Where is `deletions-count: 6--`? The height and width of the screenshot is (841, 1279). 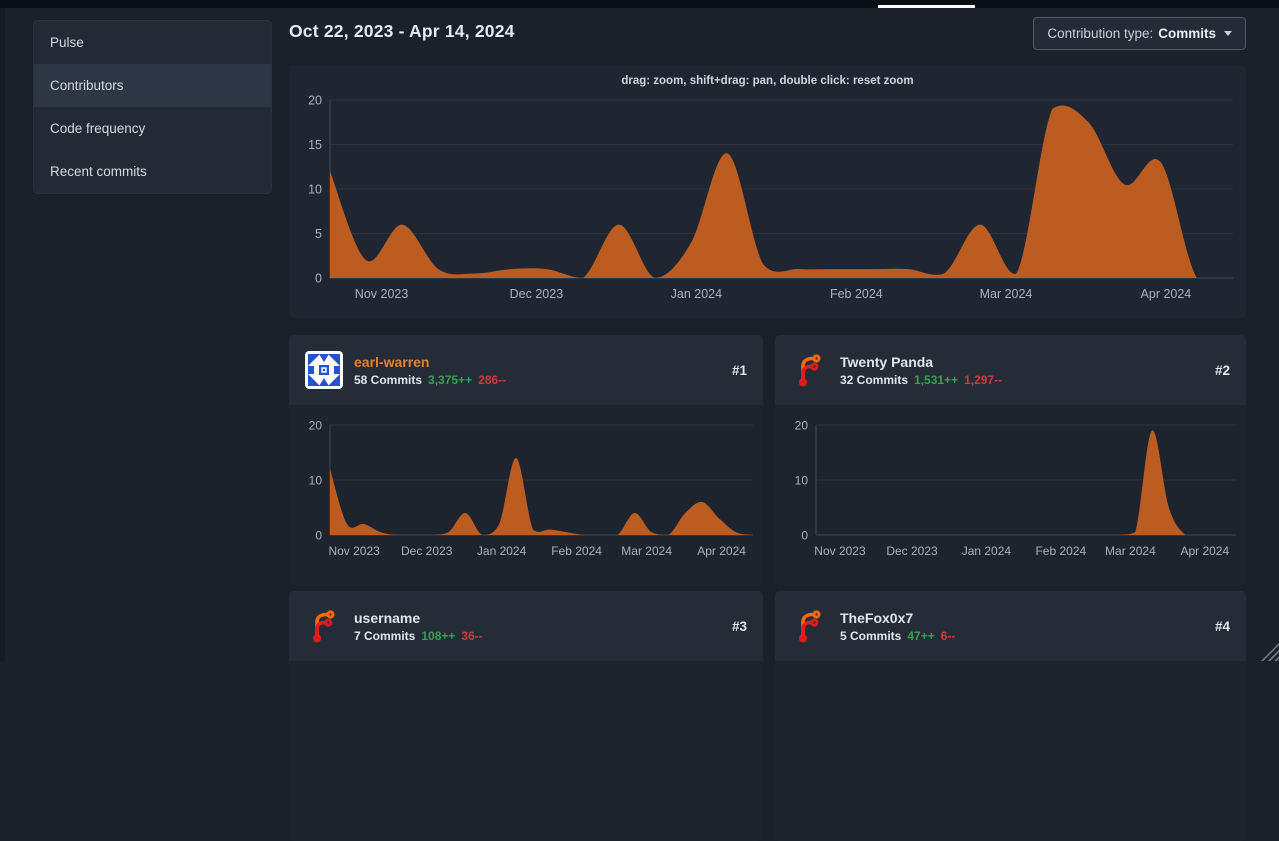
deletions-count: 6-- is located at coordinates (948, 635).